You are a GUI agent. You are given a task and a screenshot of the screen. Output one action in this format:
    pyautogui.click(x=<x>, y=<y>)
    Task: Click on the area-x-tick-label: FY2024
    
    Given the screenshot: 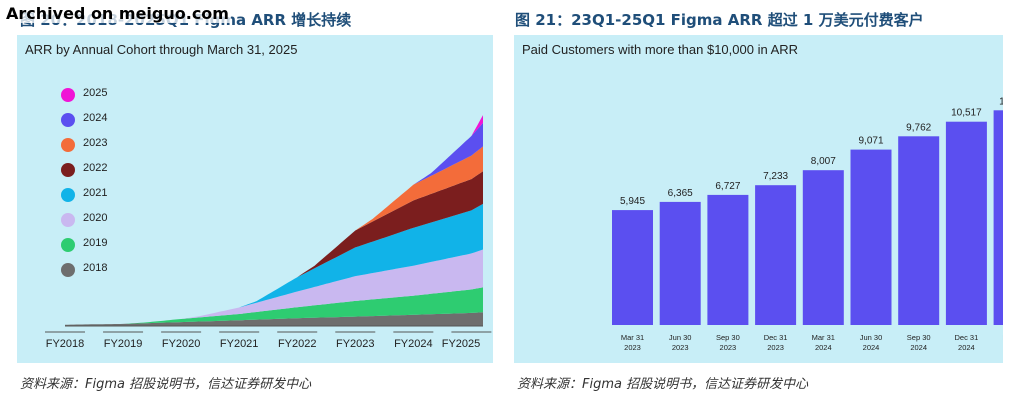 What is the action you would take?
    pyautogui.click(x=413, y=344)
    